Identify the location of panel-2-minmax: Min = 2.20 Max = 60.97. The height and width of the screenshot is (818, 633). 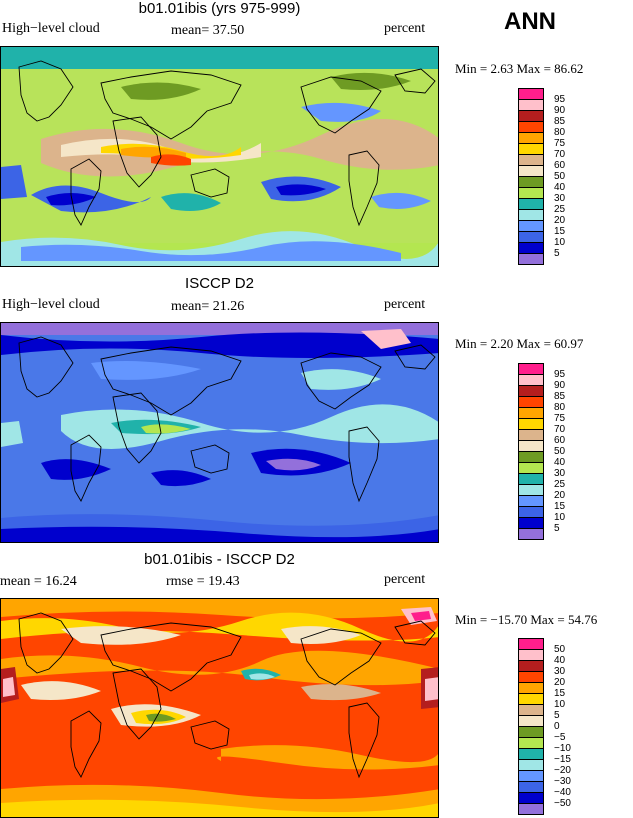
(519, 343).